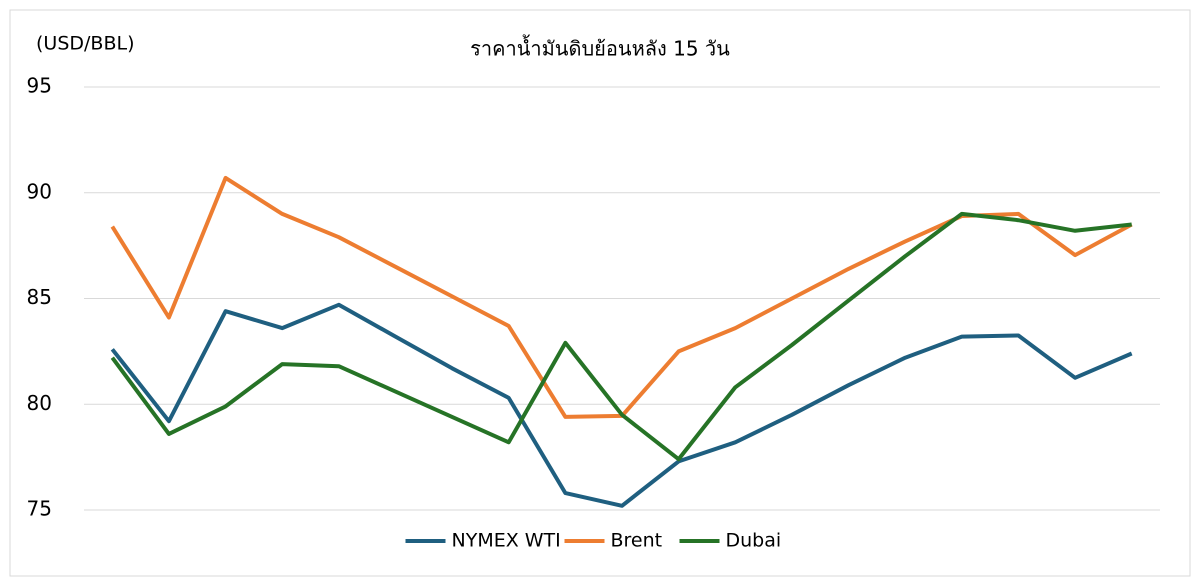  I want to click on y-tick-label: 95, so click(39, 86).